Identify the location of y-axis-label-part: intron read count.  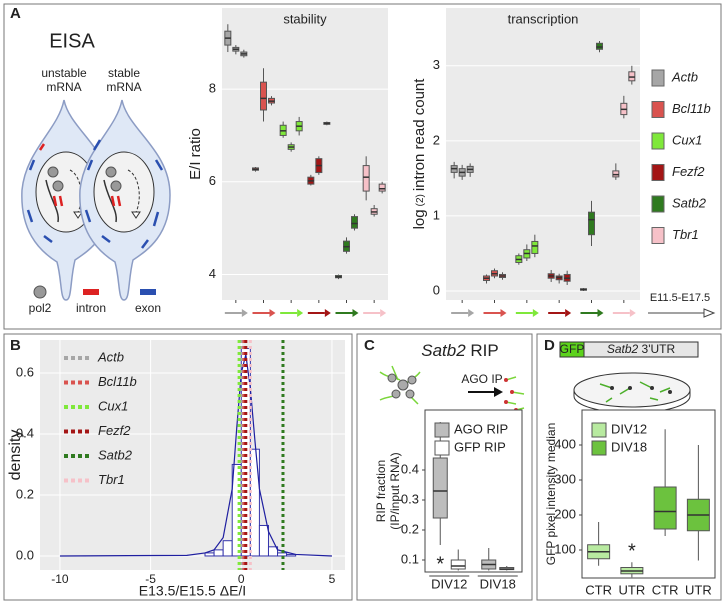
(419, 134).